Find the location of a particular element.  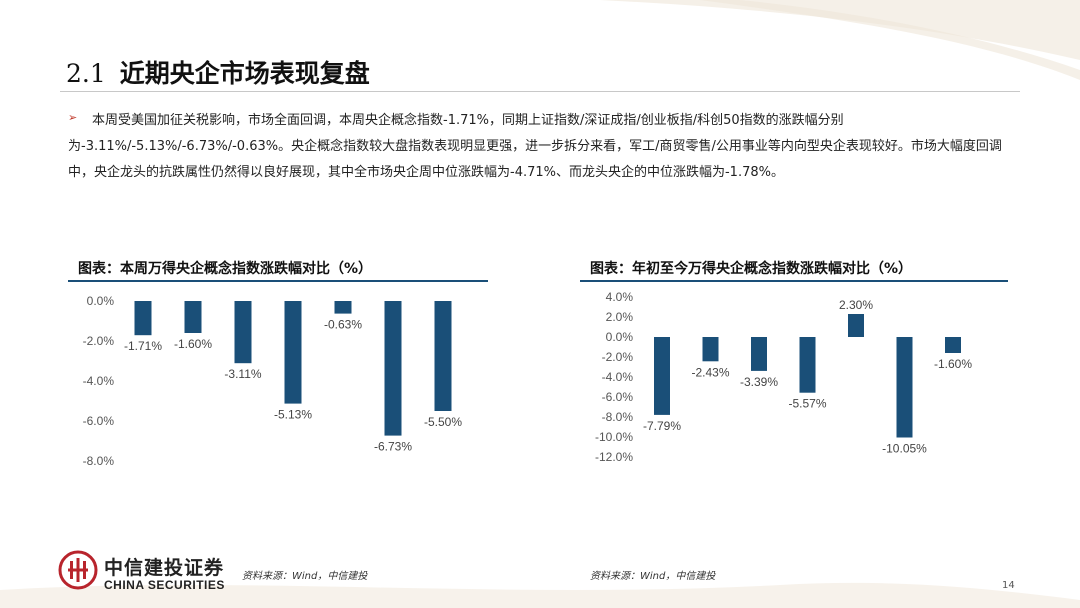

page-number: 14 is located at coordinates (1008, 585).